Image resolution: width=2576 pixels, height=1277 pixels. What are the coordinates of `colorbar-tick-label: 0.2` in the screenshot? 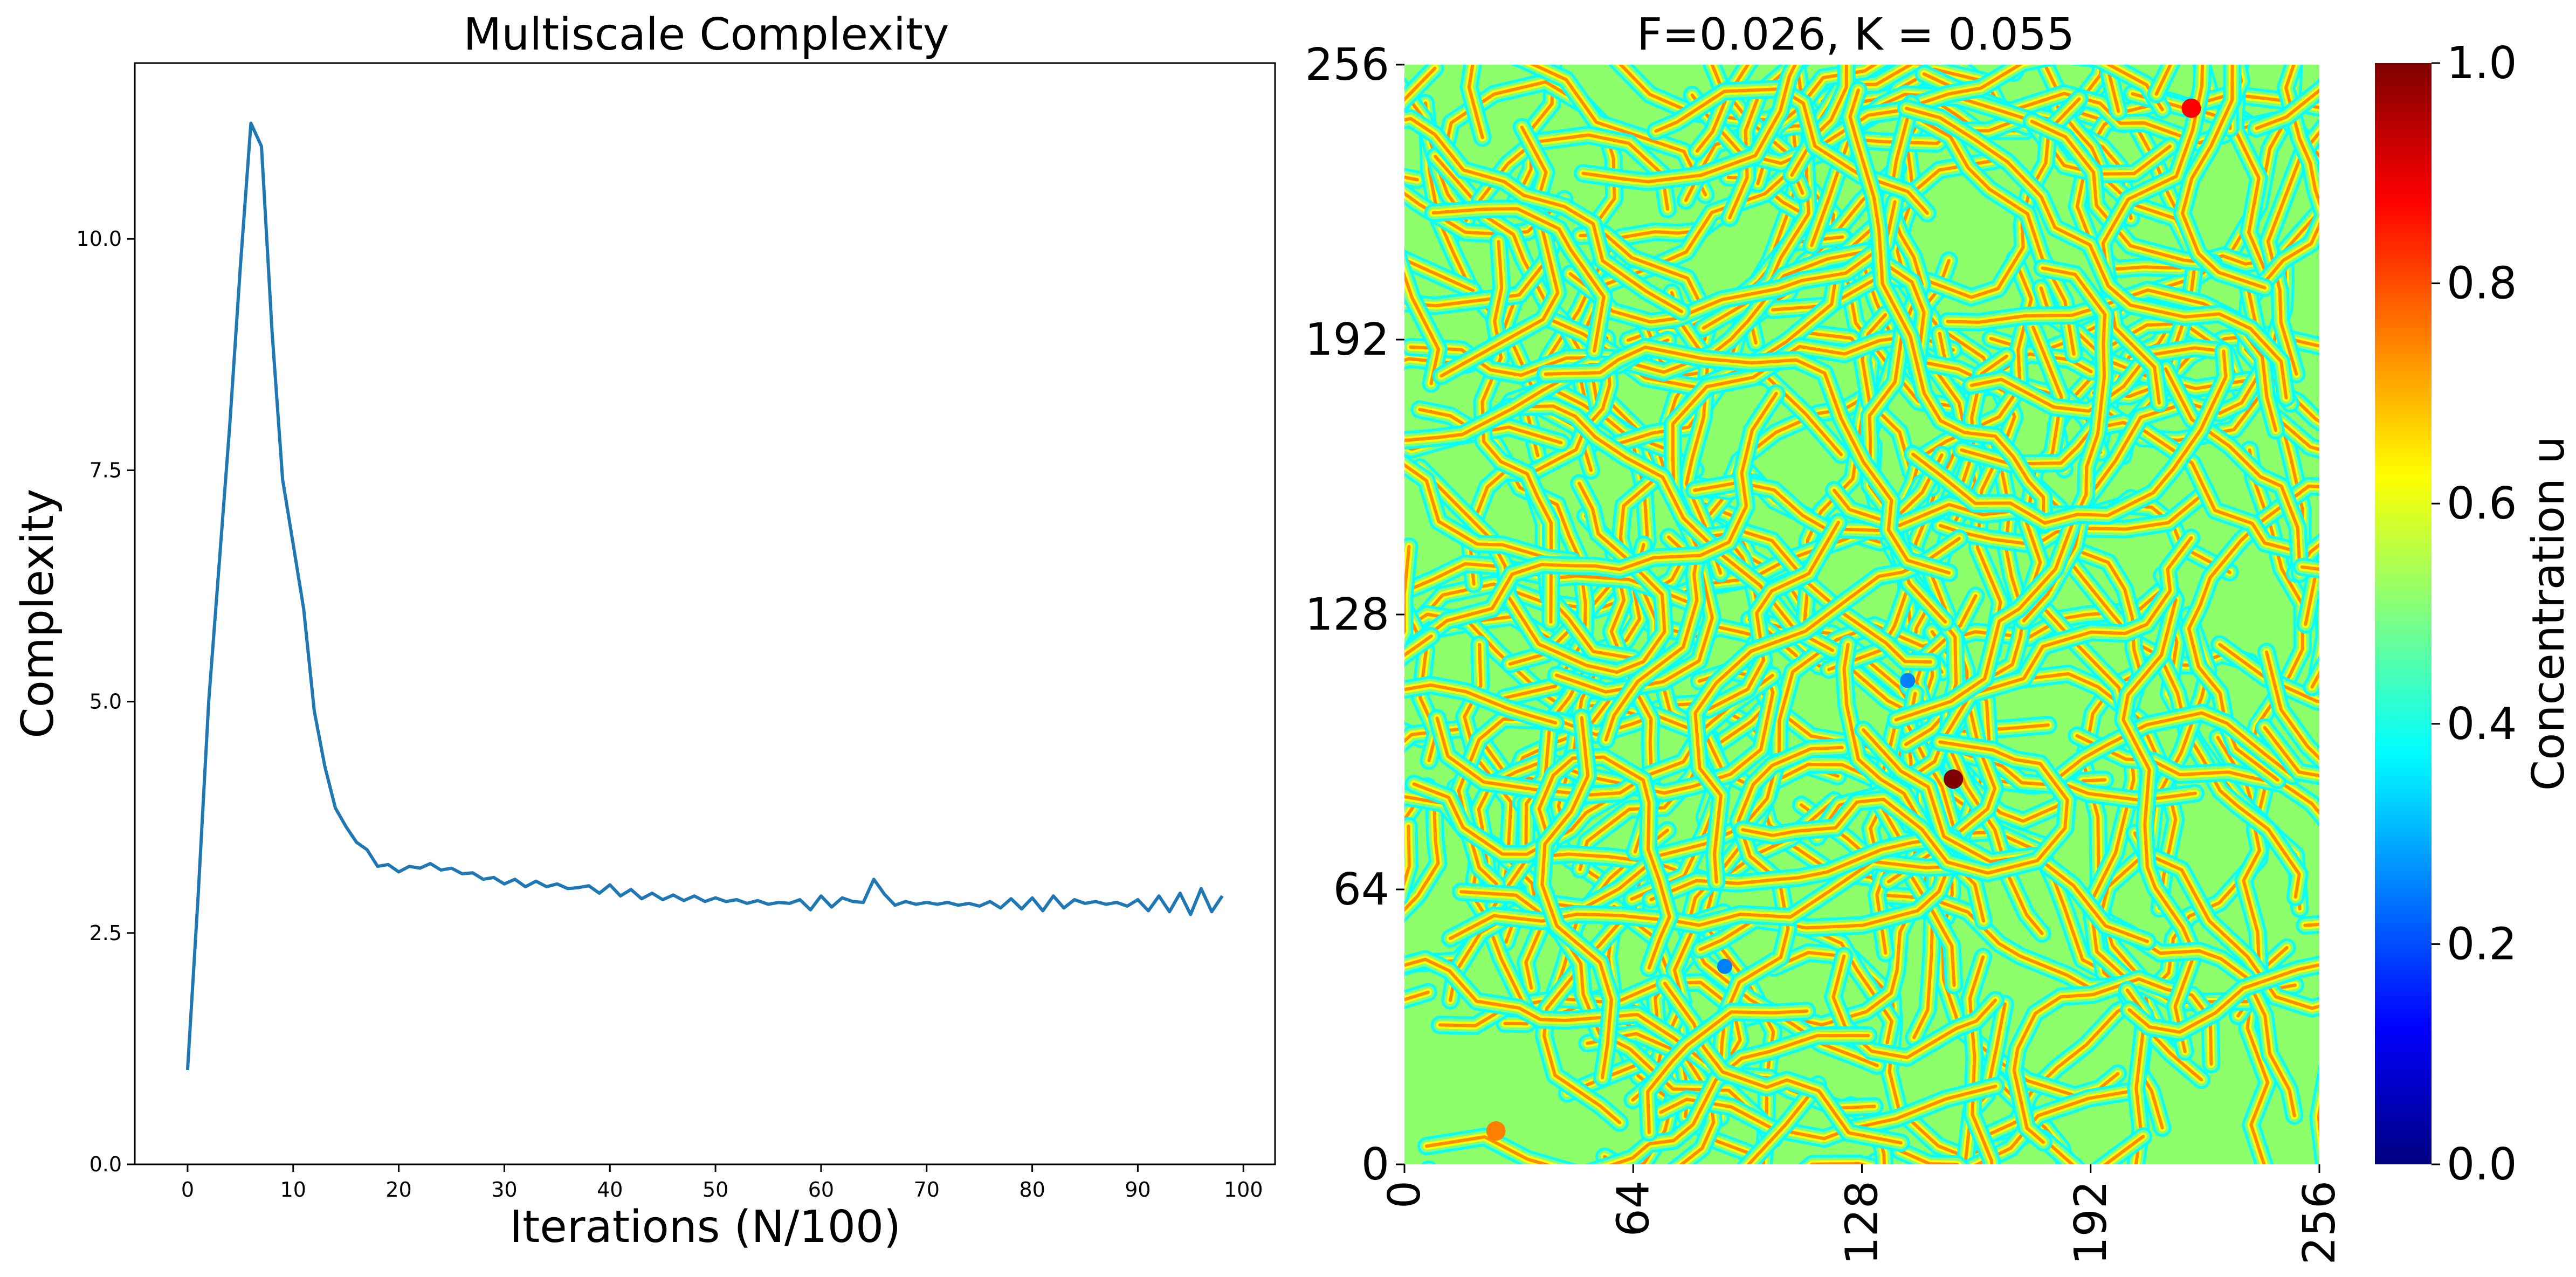 It's located at (2482, 944).